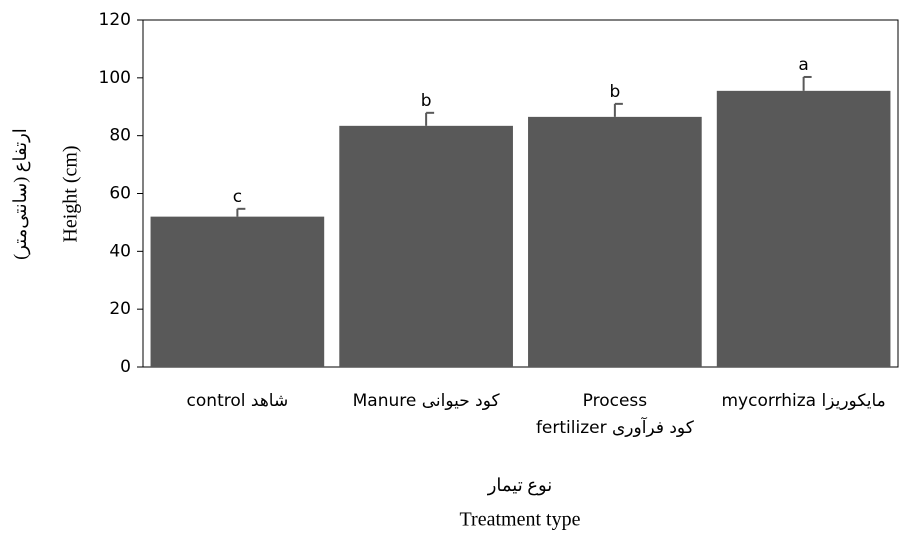  What do you see at coordinates (520, 520) in the screenshot?
I see `x-axis-label: Treatment type` at bounding box center [520, 520].